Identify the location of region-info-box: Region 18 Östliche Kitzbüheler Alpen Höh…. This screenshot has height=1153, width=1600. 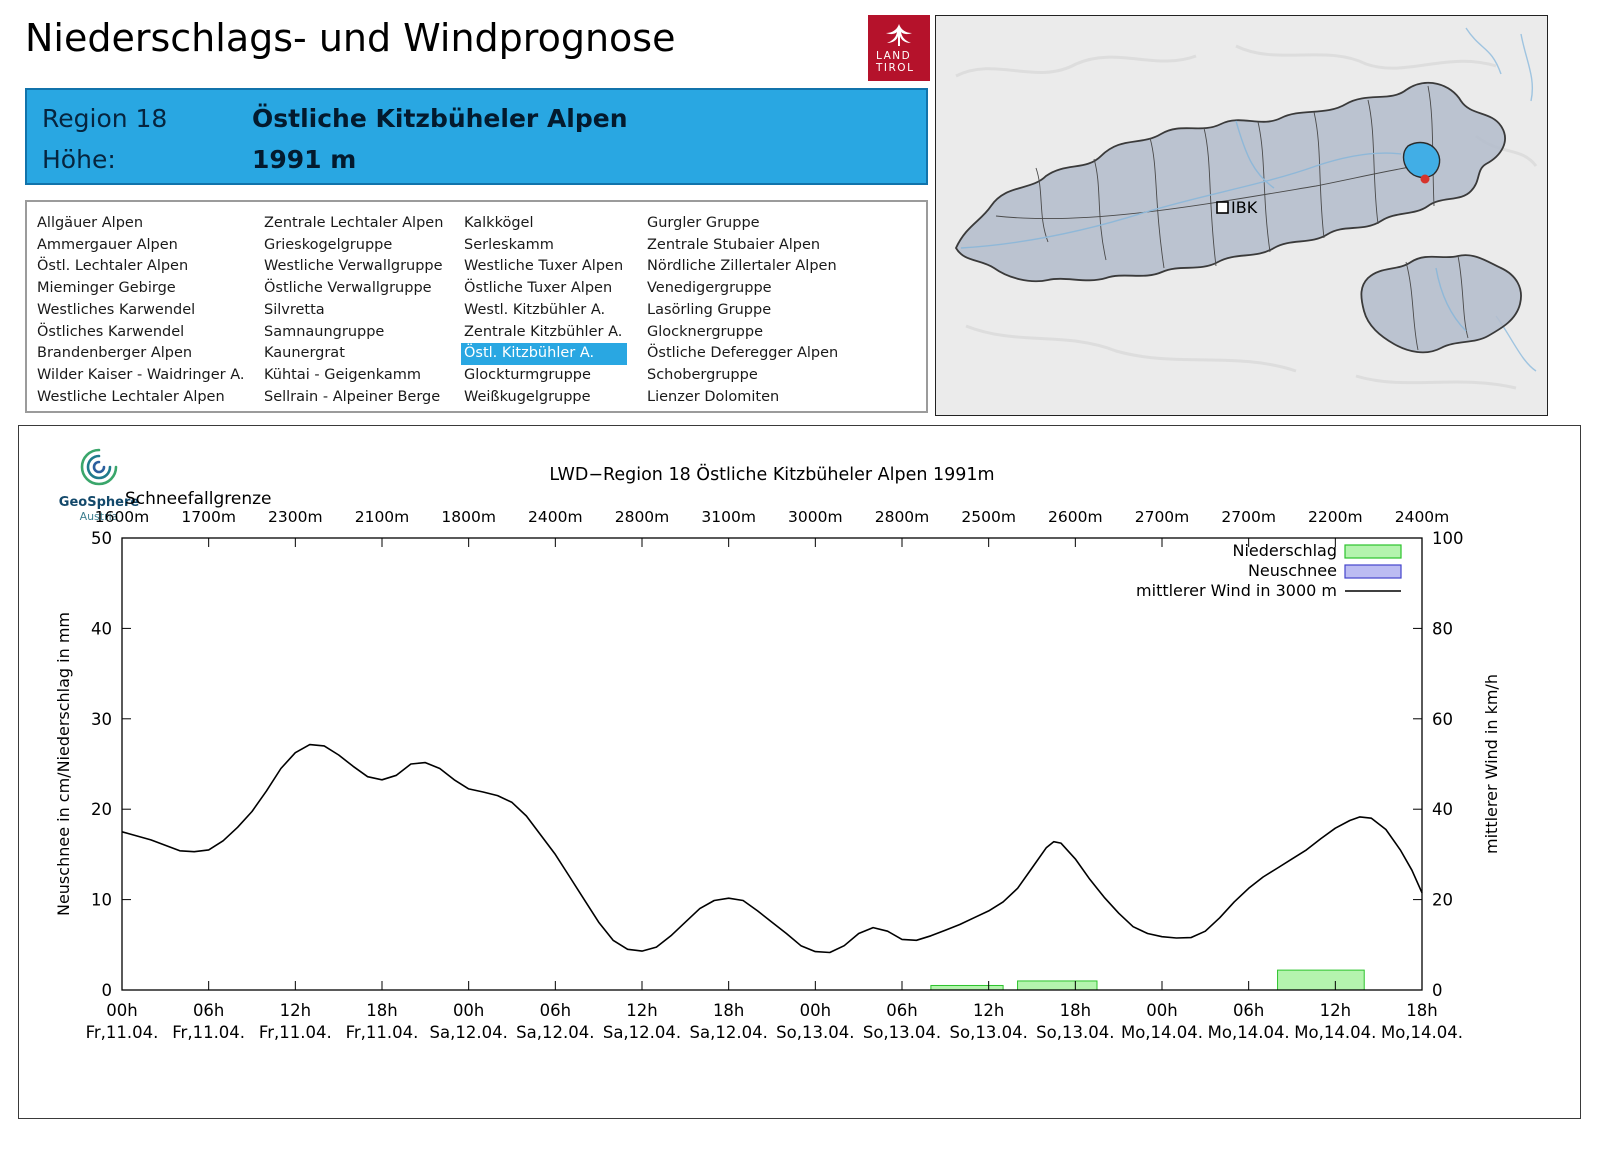
(476, 136).